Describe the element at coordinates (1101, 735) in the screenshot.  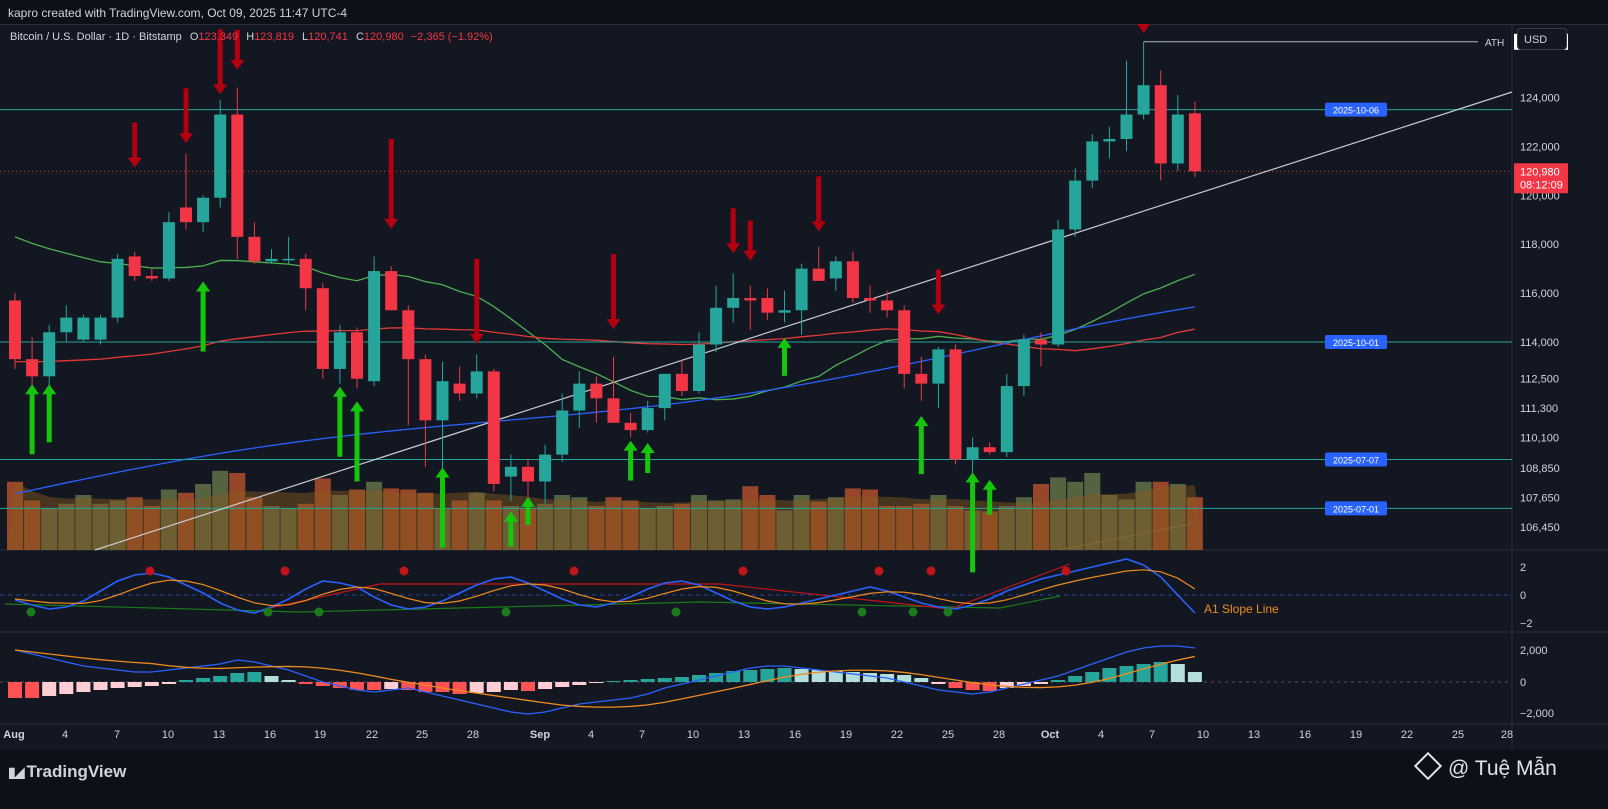
I see `time-tick: 4` at that location.